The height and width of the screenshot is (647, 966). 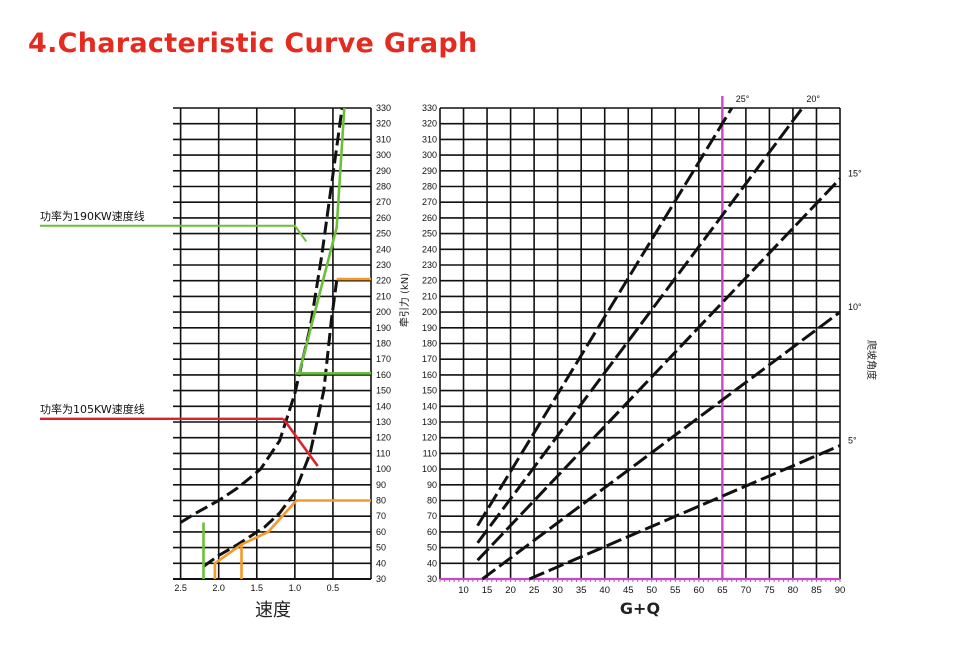 What do you see at coordinates (640, 608) in the screenshot?
I see `x-axis-title: G+Q` at bounding box center [640, 608].